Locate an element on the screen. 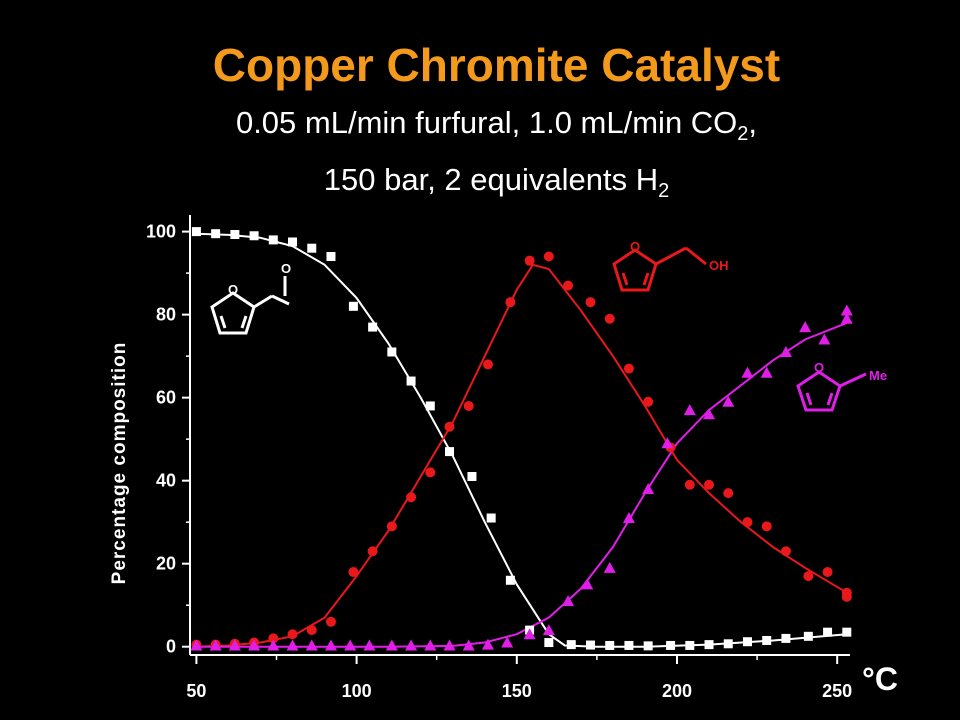 Image resolution: width=960 pixels, height=720 pixels. alcohol-ring-oxygen: O is located at coordinates (635, 246).